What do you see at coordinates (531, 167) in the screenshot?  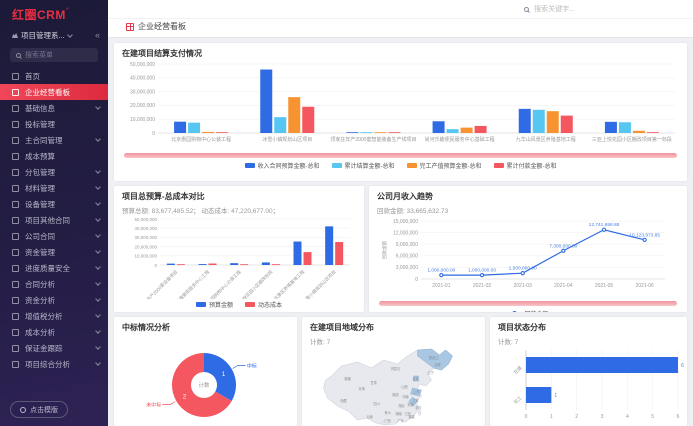 I see `legend-label: 累计付款金额-总和` at bounding box center [531, 167].